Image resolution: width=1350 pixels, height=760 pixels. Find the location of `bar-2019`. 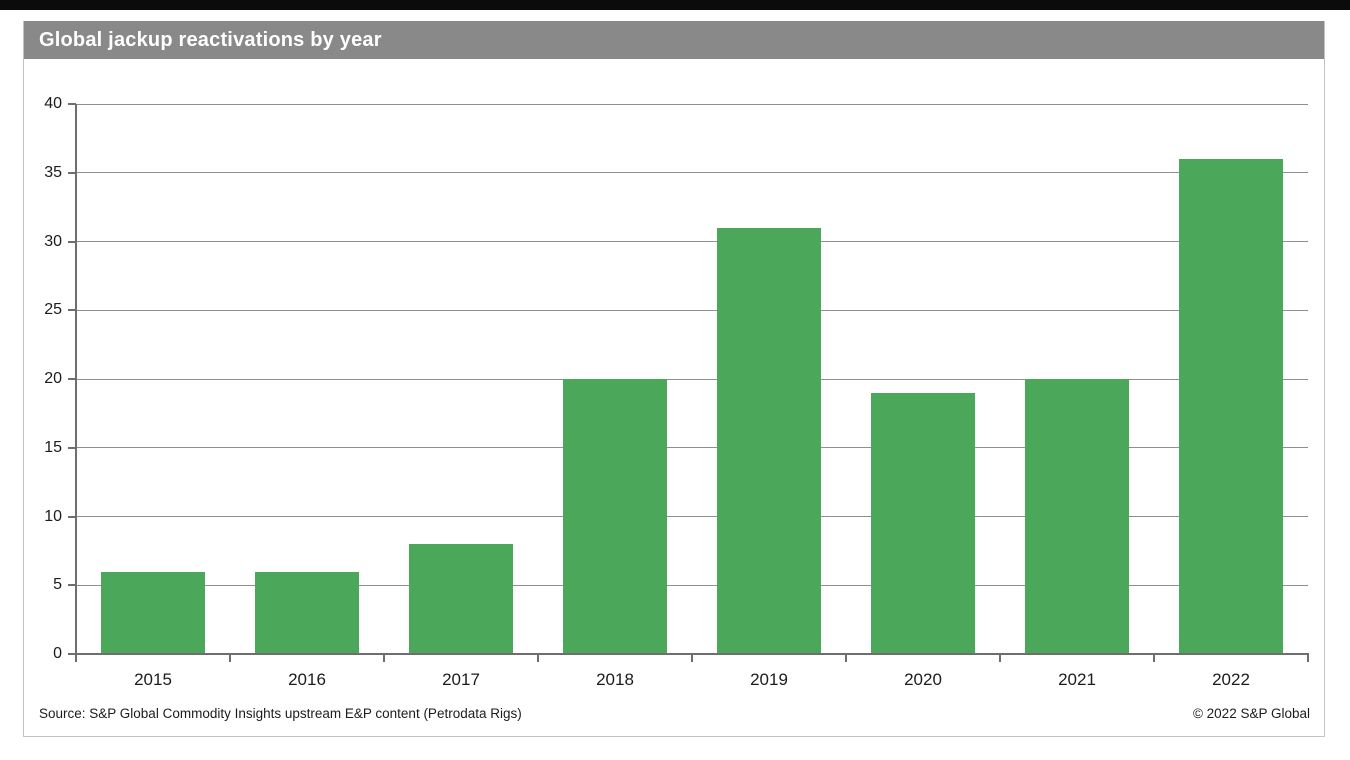

bar-2019 is located at coordinates (769, 440).